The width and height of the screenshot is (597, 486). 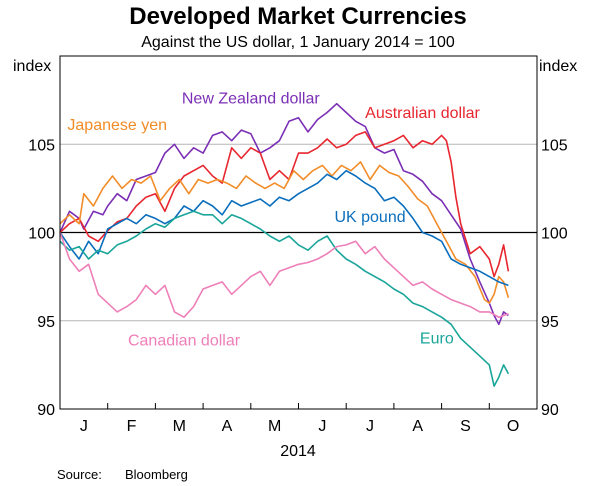 I want to click on y-tick-left: 95, so click(x=46, y=322).